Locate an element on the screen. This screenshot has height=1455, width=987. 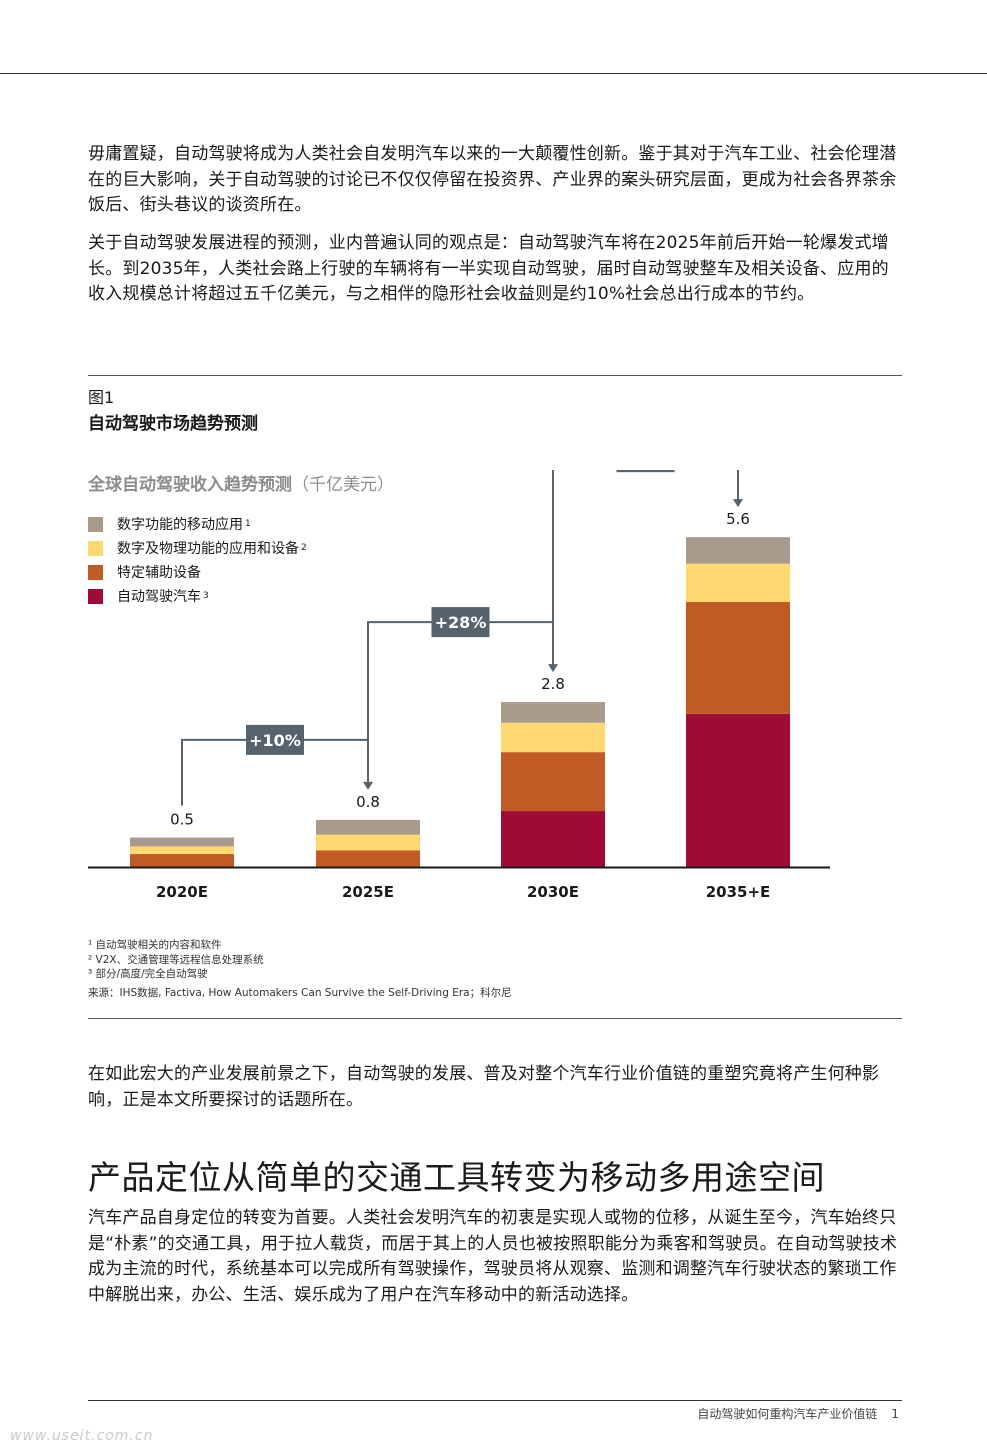
legend-item-apps-devices: 数字及物理功能的应用和设备 2 is located at coordinates (197, 548).